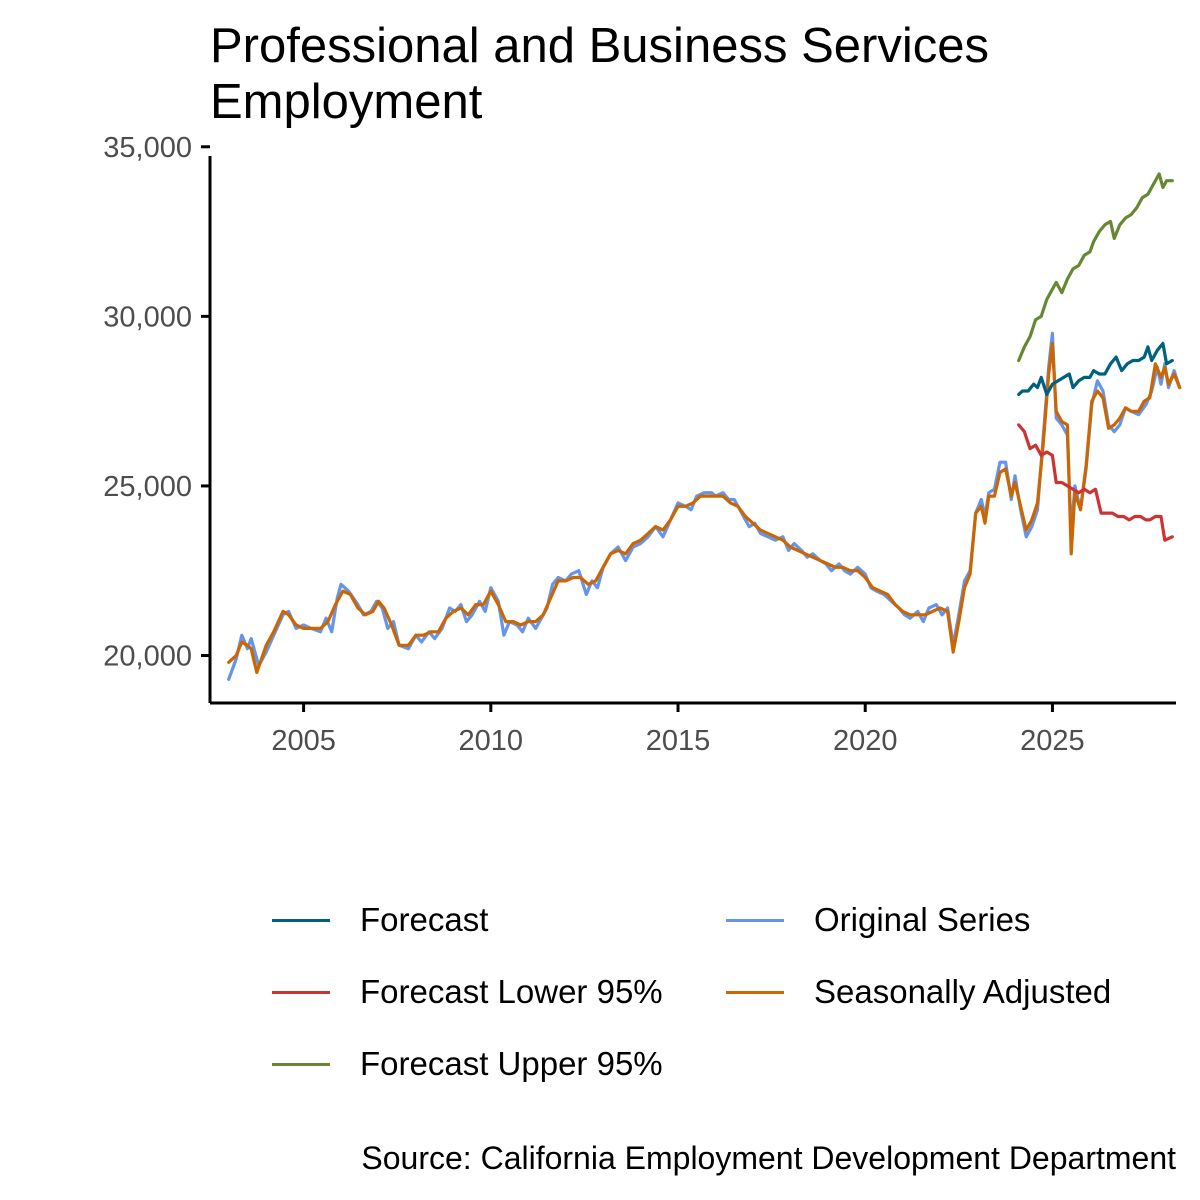  Describe the element at coordinates (1052, 741) in the screenshot. I see `x-tick-label: 2025` at that location.